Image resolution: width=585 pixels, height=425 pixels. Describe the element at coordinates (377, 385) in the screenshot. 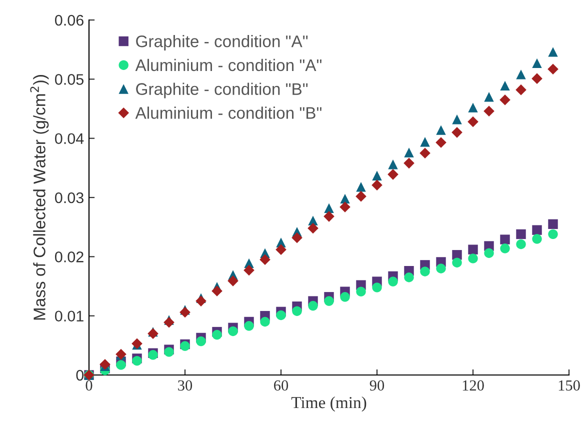

I see `x-tick-label: 90` at that location.